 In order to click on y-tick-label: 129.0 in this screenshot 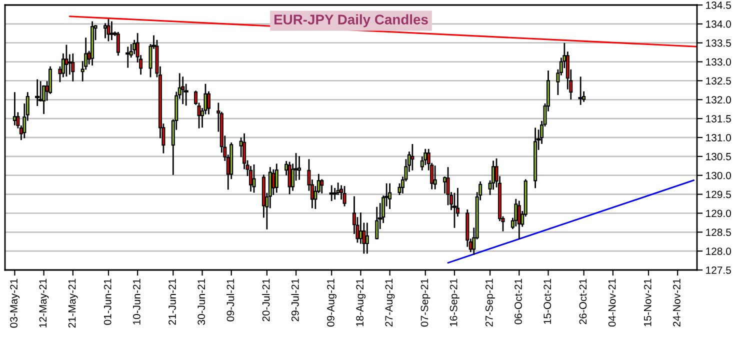, I will do `click(718, 214)`.